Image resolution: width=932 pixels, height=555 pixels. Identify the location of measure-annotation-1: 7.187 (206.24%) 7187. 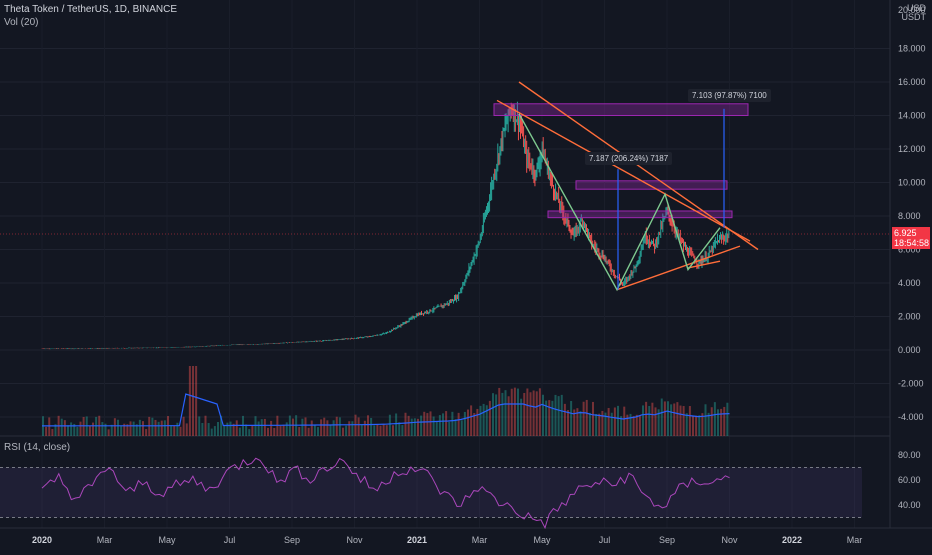
(629, 158).